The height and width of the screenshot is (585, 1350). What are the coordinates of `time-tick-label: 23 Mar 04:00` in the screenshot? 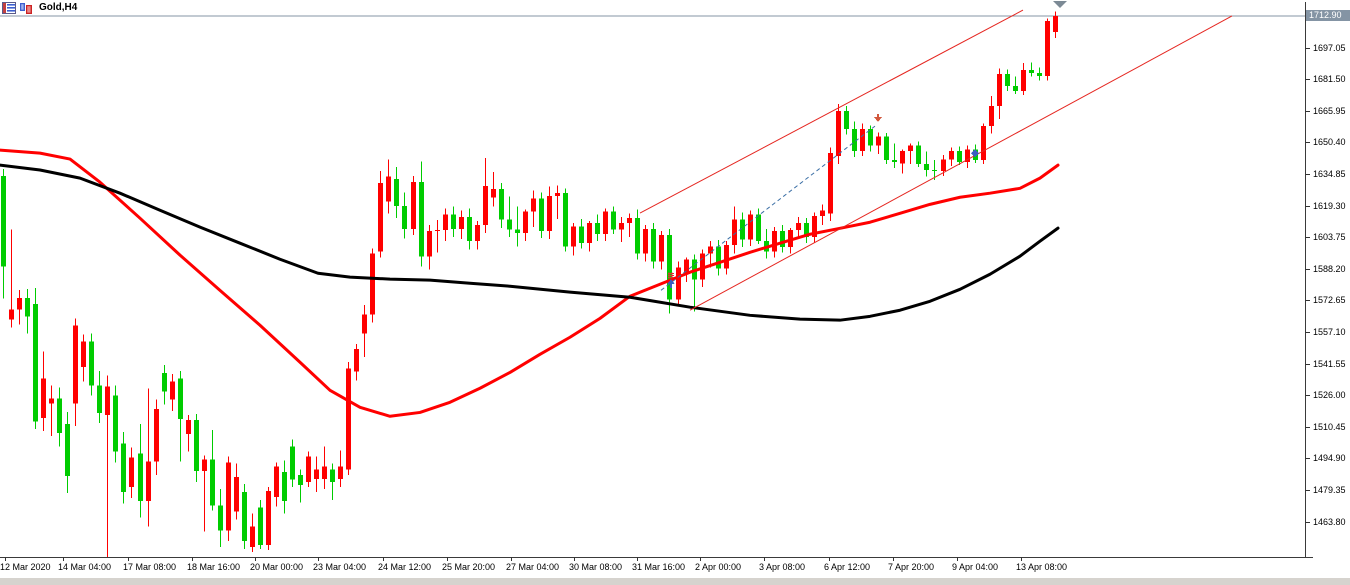 It's located at (340, 567).